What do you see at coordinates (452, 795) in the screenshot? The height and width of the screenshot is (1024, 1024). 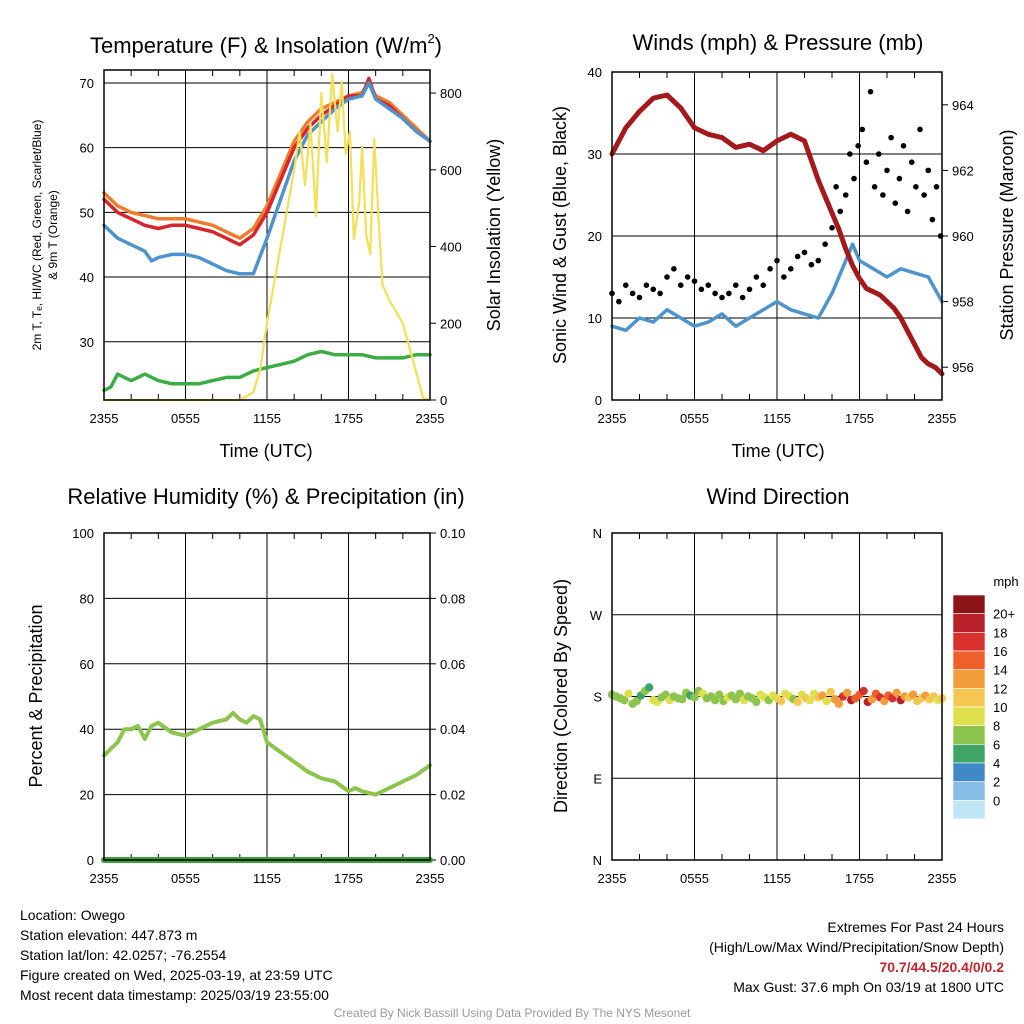 I see `humidity-y-right-tick-label: 0.02` at bounding box center [452, 795].